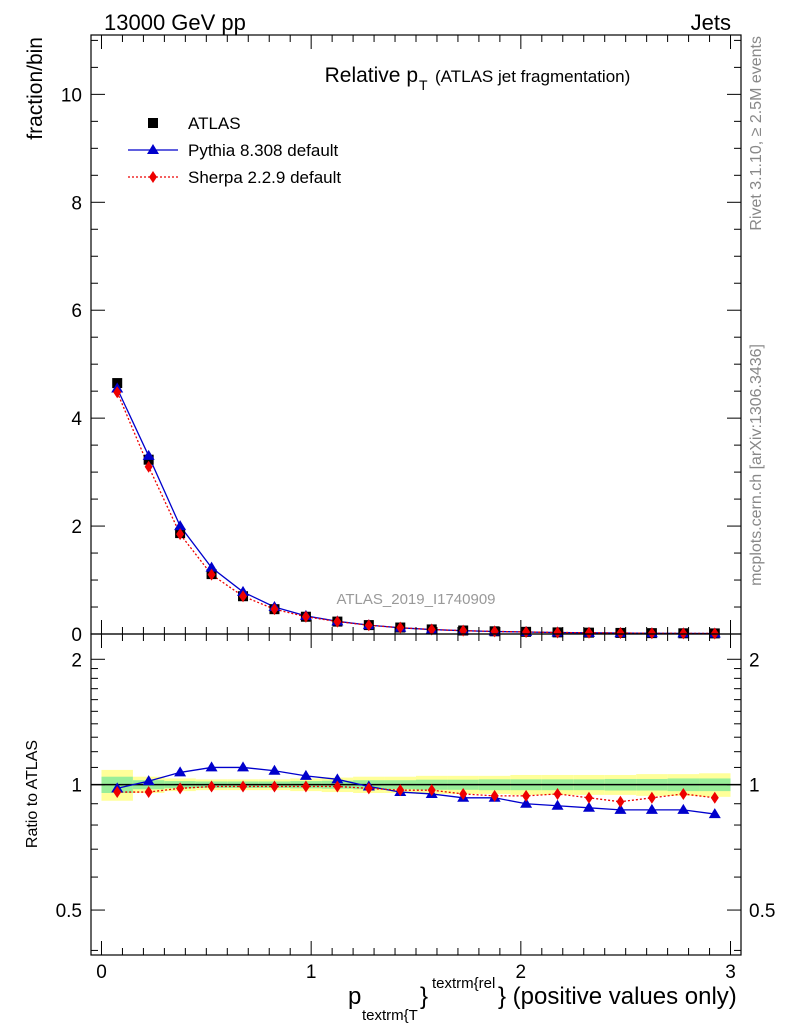 This screenshot has height=1024, width=786. Describe the element at coordinates (175, 22) in the screenshot. I see `header-energy-label: 13000 GeV pp` at that location.